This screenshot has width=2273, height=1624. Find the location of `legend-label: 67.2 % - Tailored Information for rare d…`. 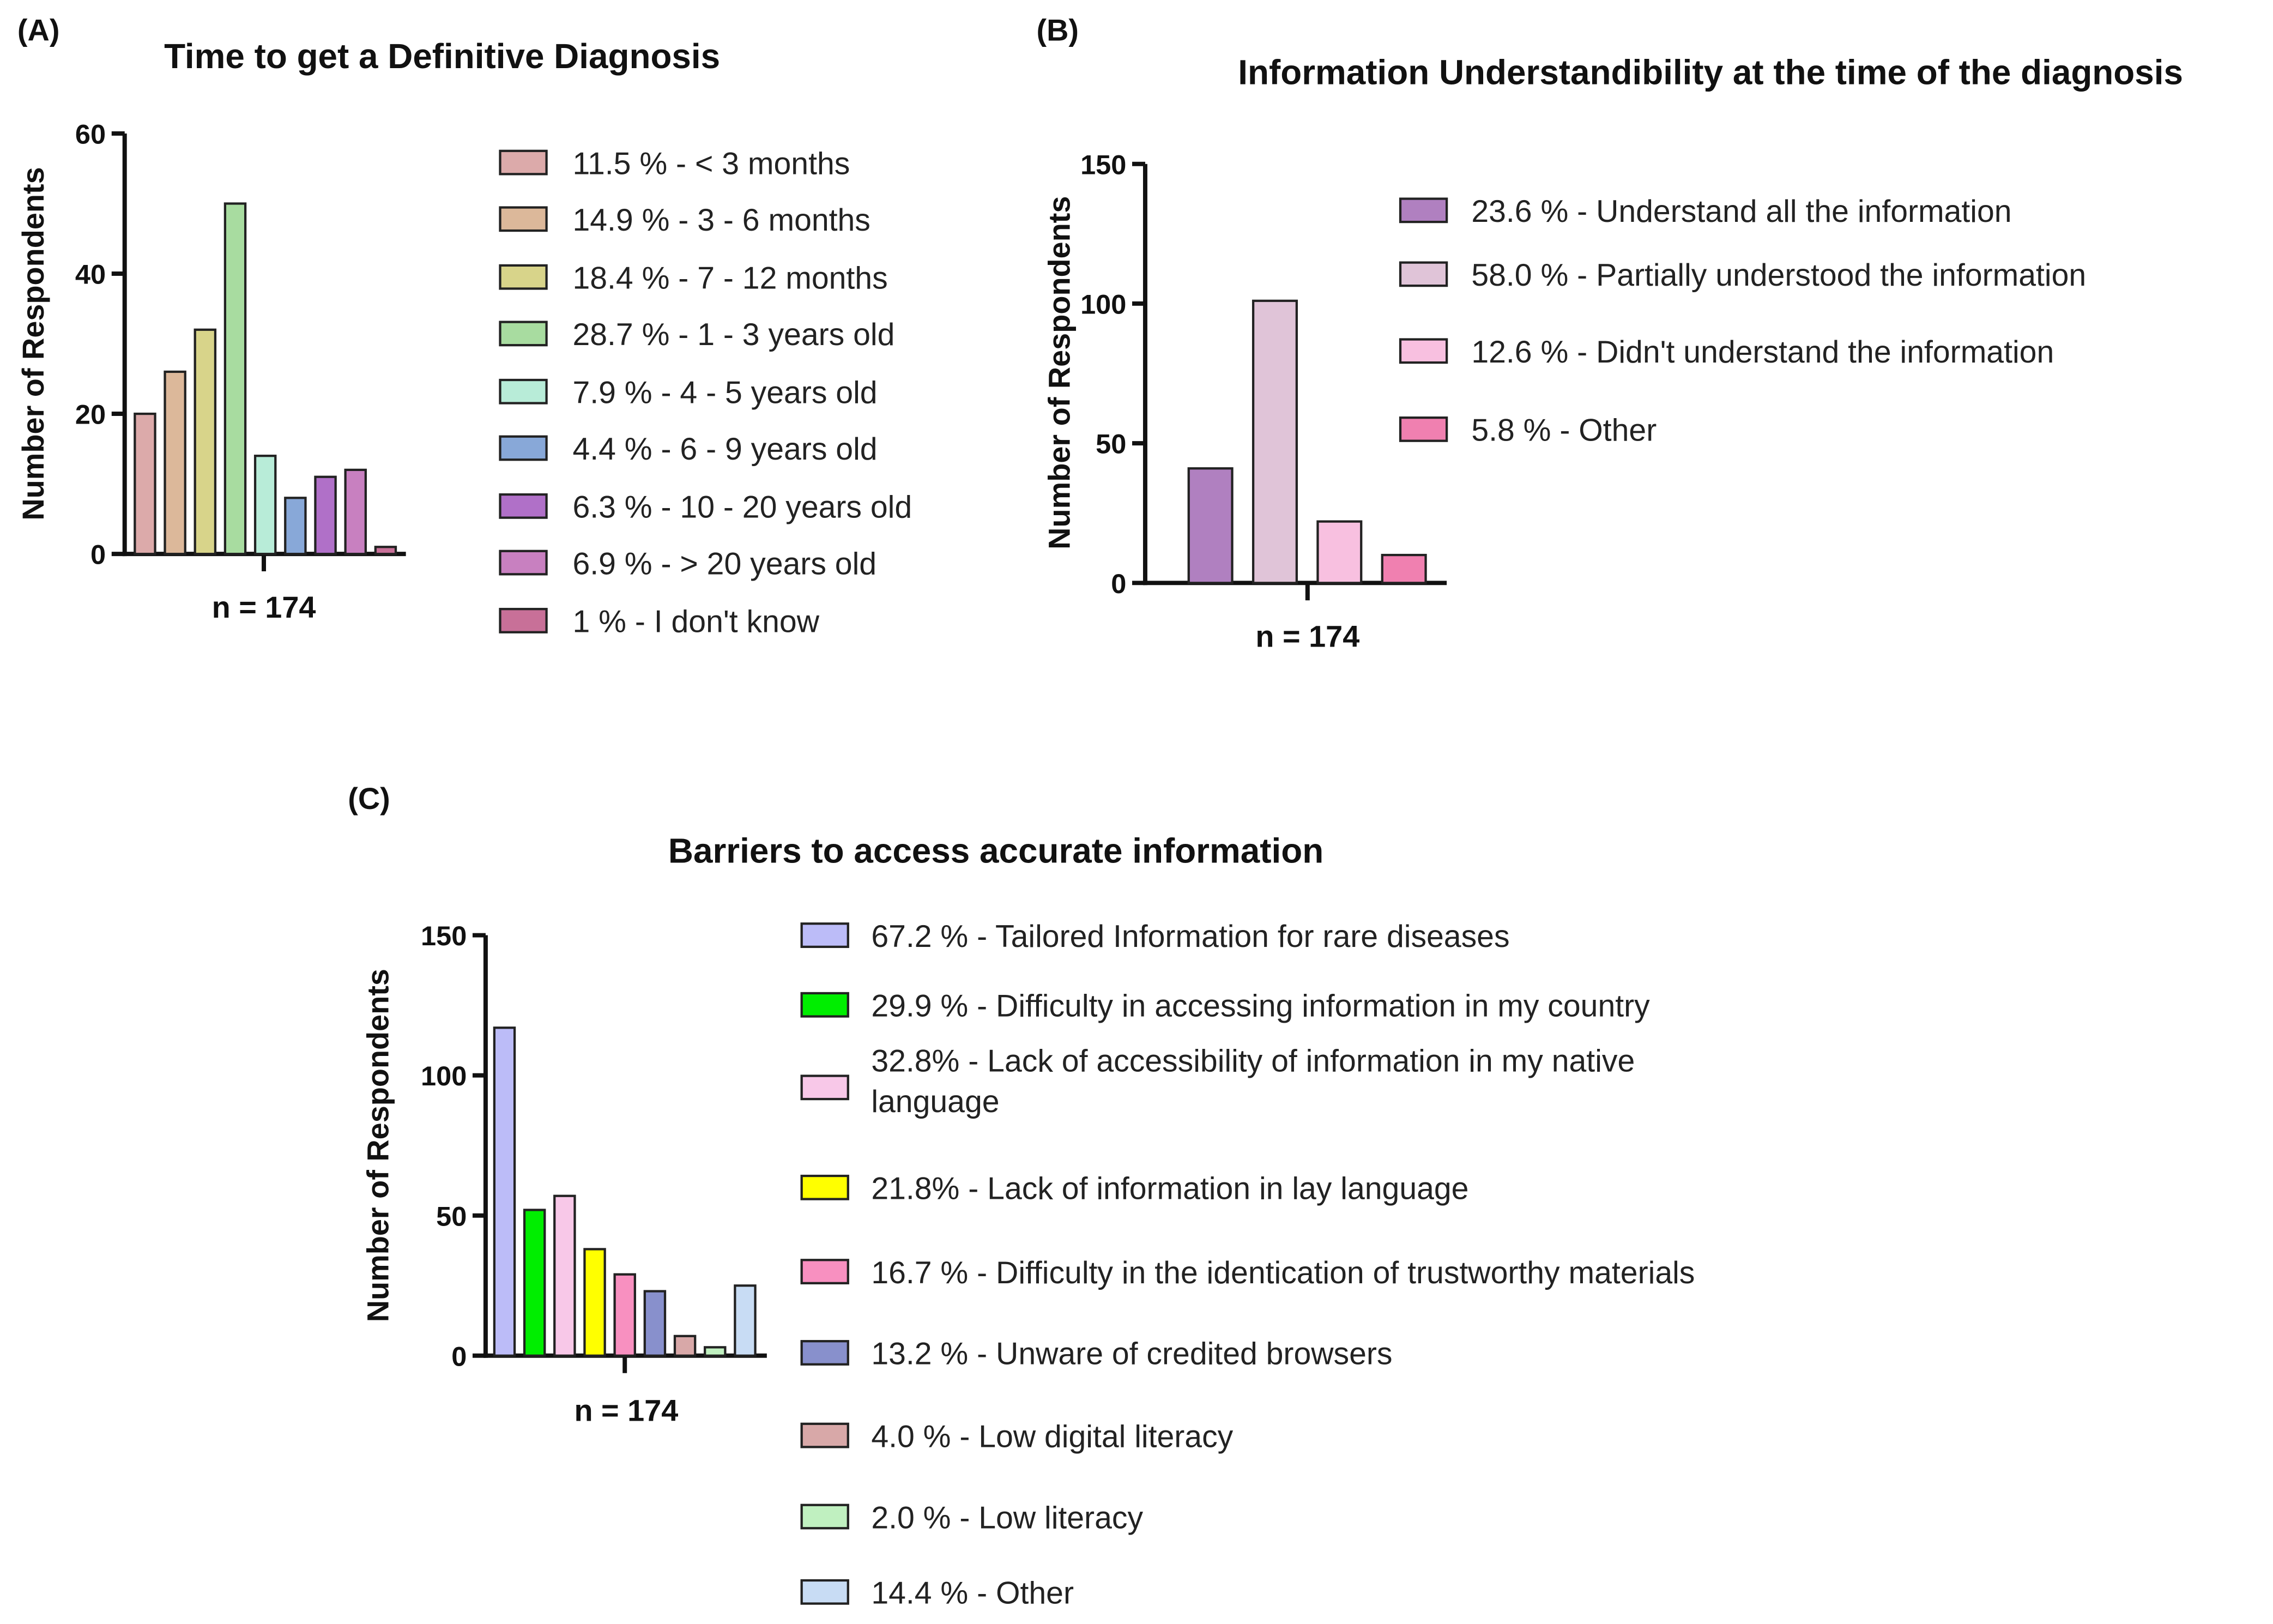

legend-label: 67.2 % - Tailored Information for rare d… is located at coordinates (1190, 936).